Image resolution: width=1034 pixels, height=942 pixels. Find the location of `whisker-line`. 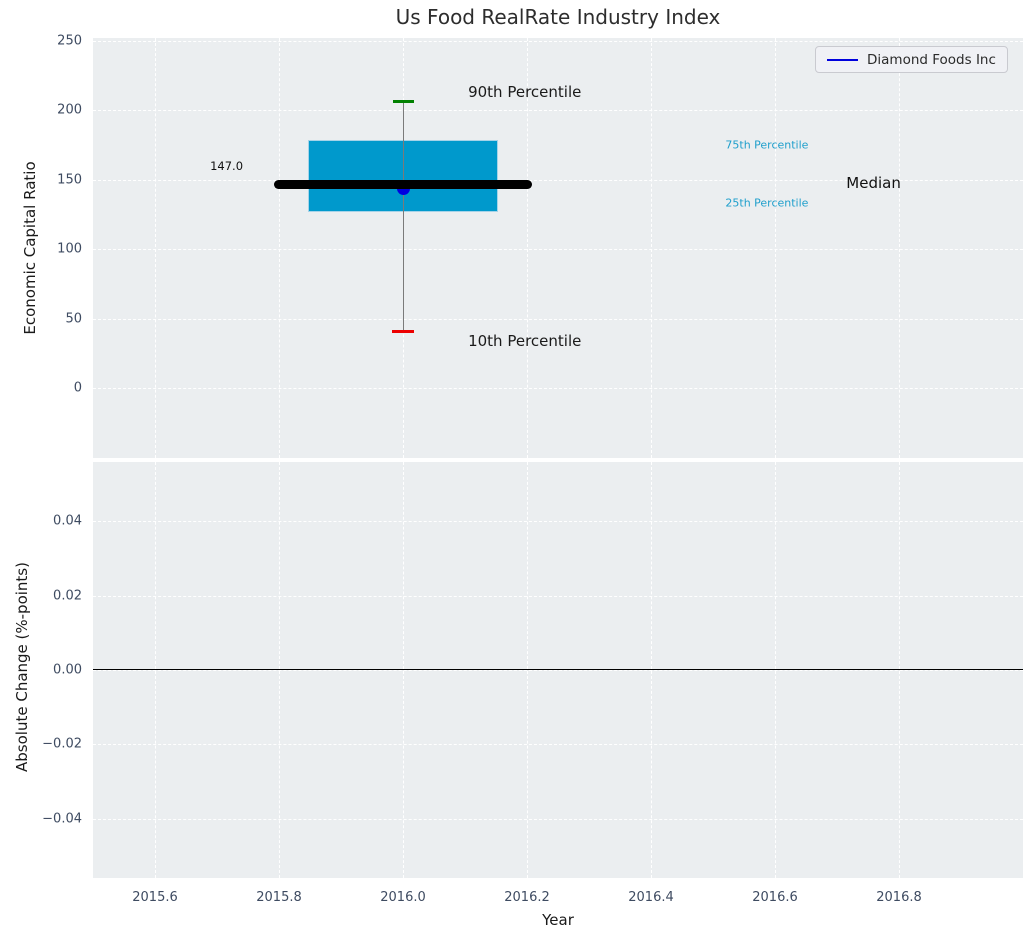

whisker-line is located at coordinates (403, 216).